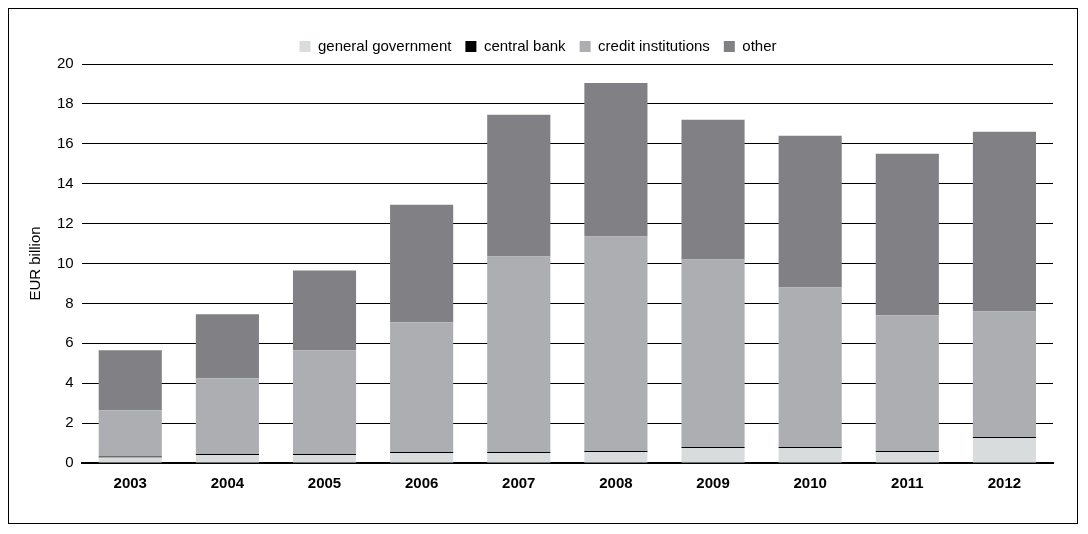 The width and height of the screenshot is (1088, 534). Describe the element at coordinates (65, 63) in the screenshot. I see `y-tick-label: 20` at that location.